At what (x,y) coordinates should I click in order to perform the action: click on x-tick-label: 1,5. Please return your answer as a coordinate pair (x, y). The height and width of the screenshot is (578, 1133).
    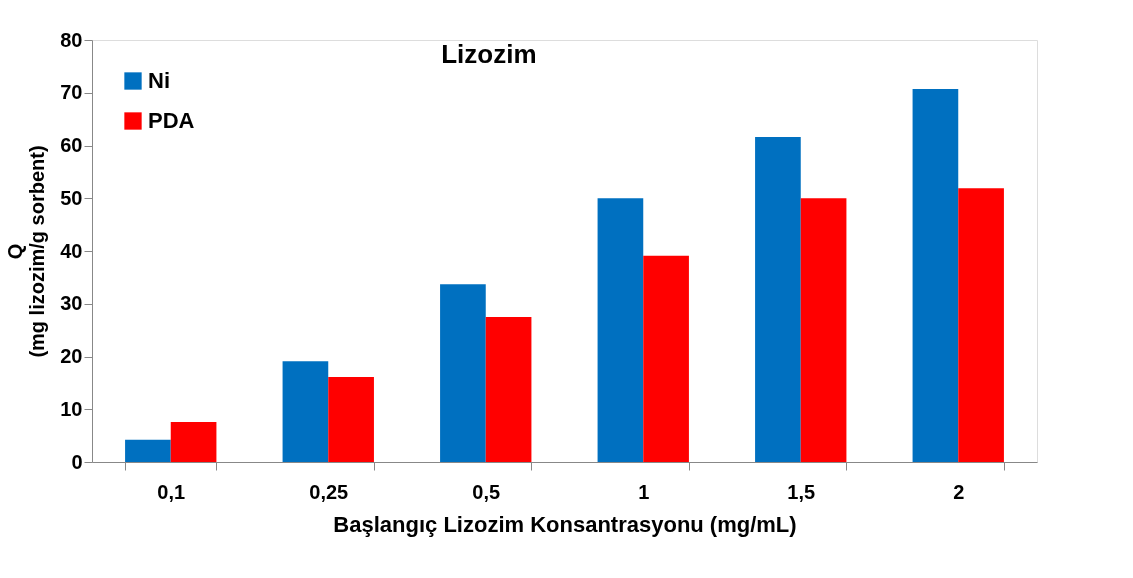
    Looking at the image, I should click on (801, 491).